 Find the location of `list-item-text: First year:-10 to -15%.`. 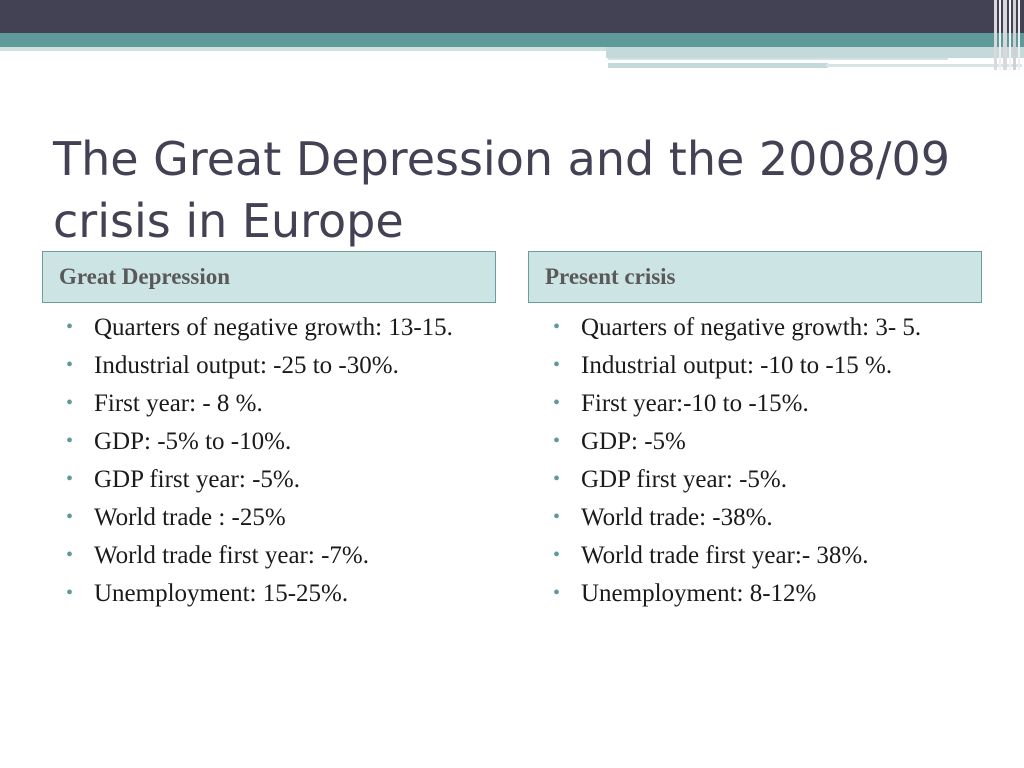

list-item-text: First year:-10 to -15%. is located at coordinates (695, 403).